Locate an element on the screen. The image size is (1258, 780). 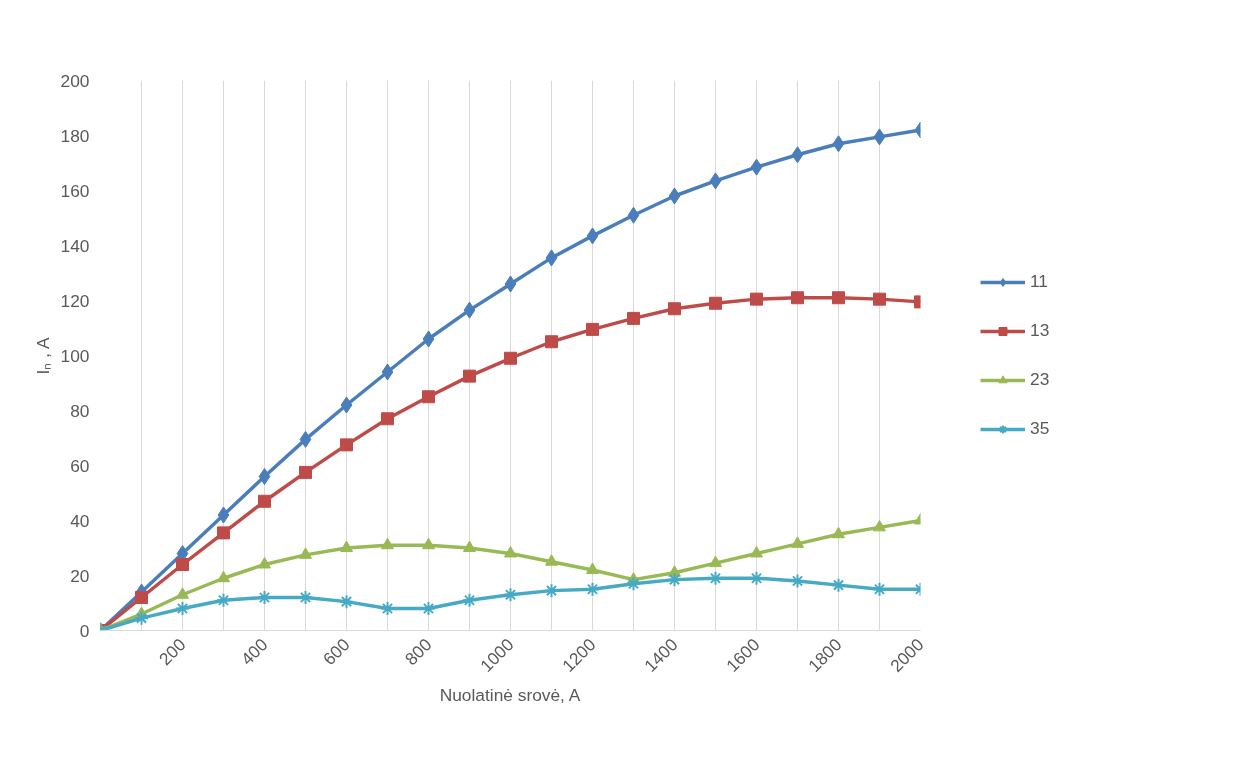
legend-label: 35 is located at coordinates (1040, 428).